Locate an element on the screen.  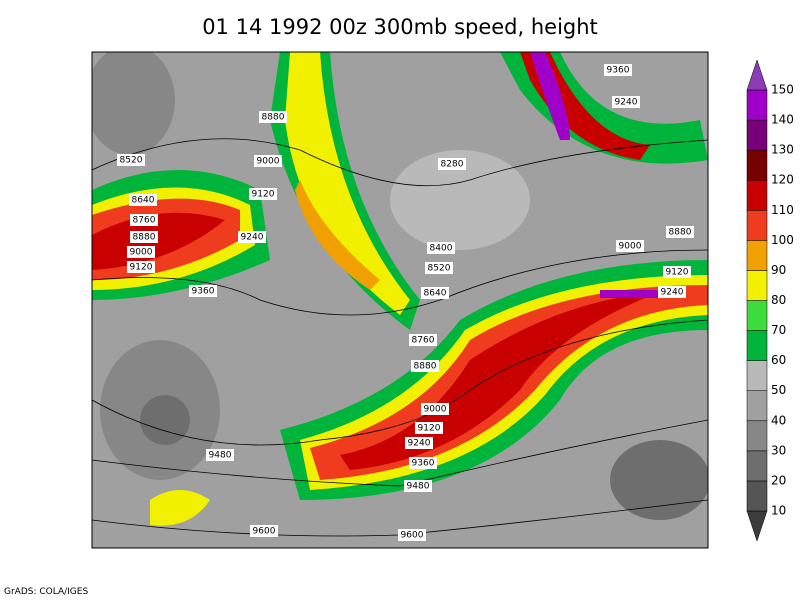
contour-label: 8400 is located at coordinates (441, 249).